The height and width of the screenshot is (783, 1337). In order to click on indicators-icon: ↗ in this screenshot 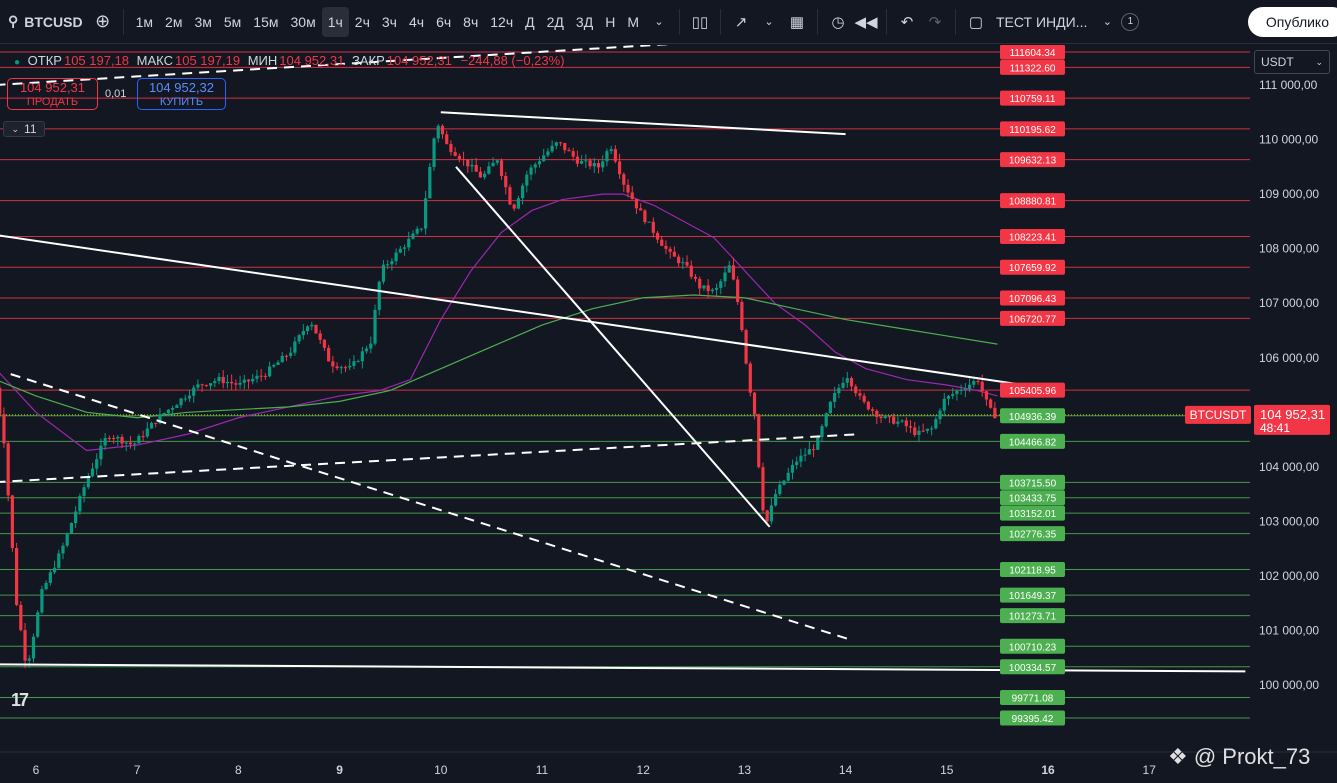, I will do `click(741, 22)`.